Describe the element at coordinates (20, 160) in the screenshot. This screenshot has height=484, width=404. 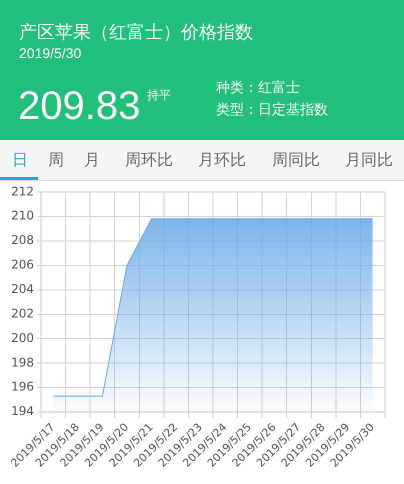
I see `text: 日` at that location.